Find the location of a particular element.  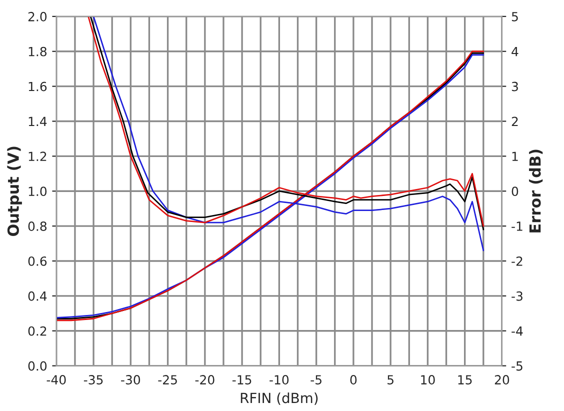

y2-axis-title: Error (dB) is located at coordinates (536, 191).